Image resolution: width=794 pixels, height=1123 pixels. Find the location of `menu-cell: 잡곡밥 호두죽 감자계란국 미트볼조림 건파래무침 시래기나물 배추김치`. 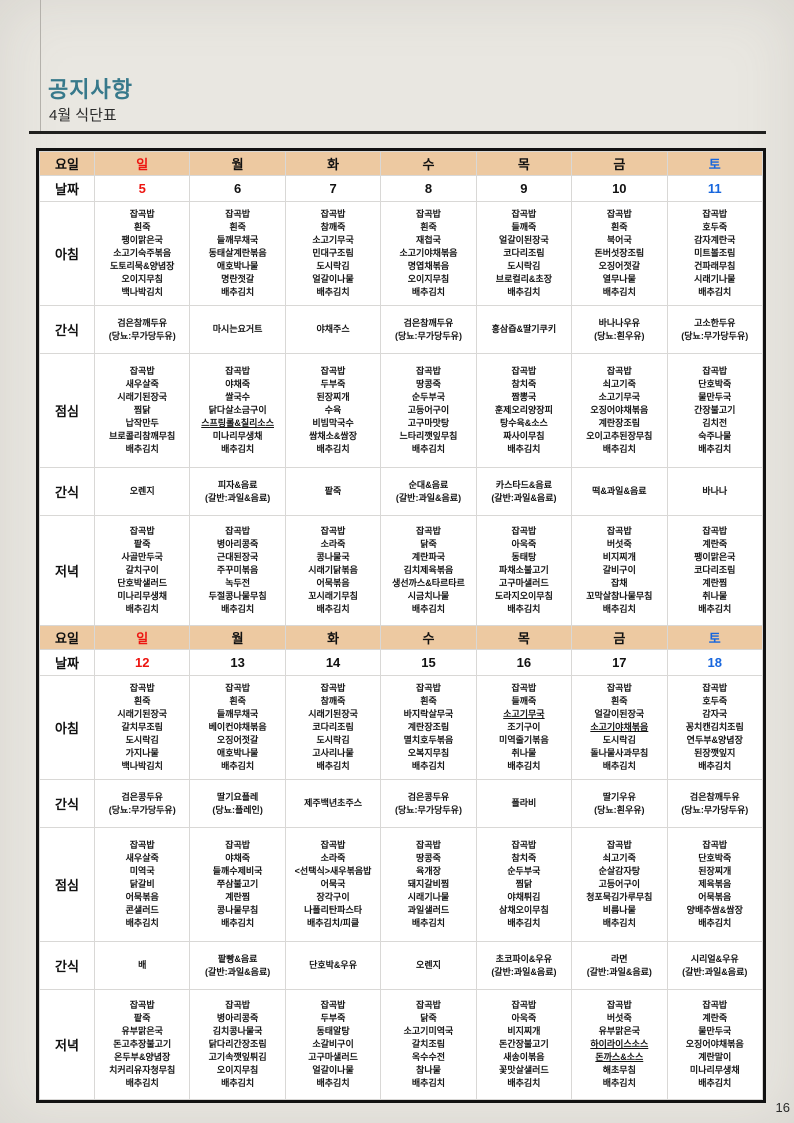

menu-cell: 잡곡밥 호두죽 감자계란국 미트볼조림 건파래무침 시래기나물 배추김치 is located at coordinates (715, 253).